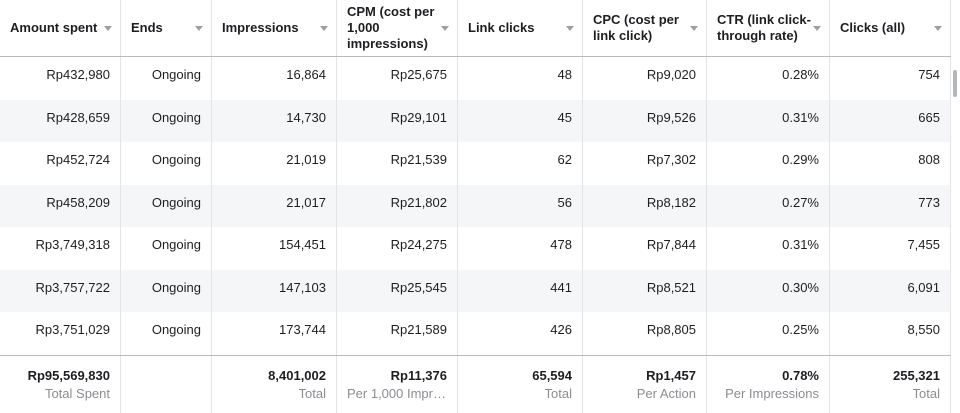 The image size is (960, 413). I want to click on table-cell: 21,019, so click(274, 163).